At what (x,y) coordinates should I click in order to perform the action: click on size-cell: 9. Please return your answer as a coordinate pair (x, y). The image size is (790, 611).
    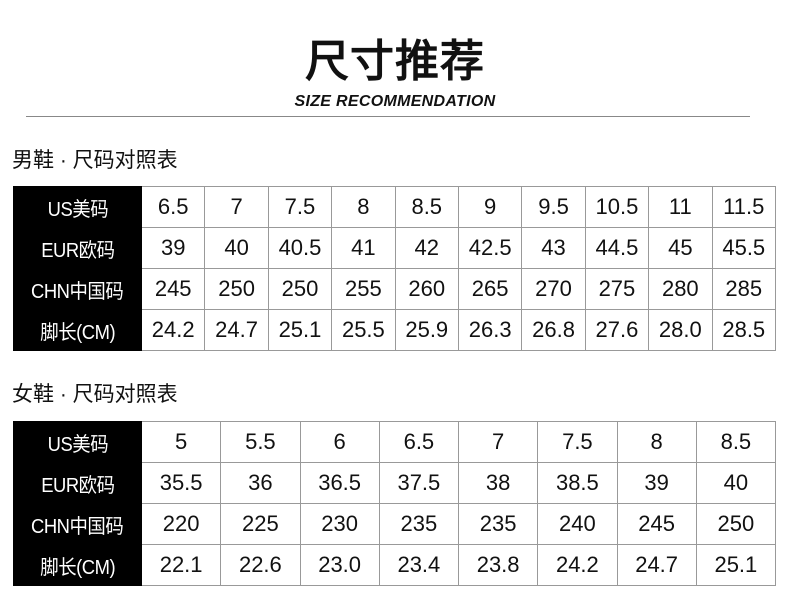
    Looking at the image, I should click on (490, 207).